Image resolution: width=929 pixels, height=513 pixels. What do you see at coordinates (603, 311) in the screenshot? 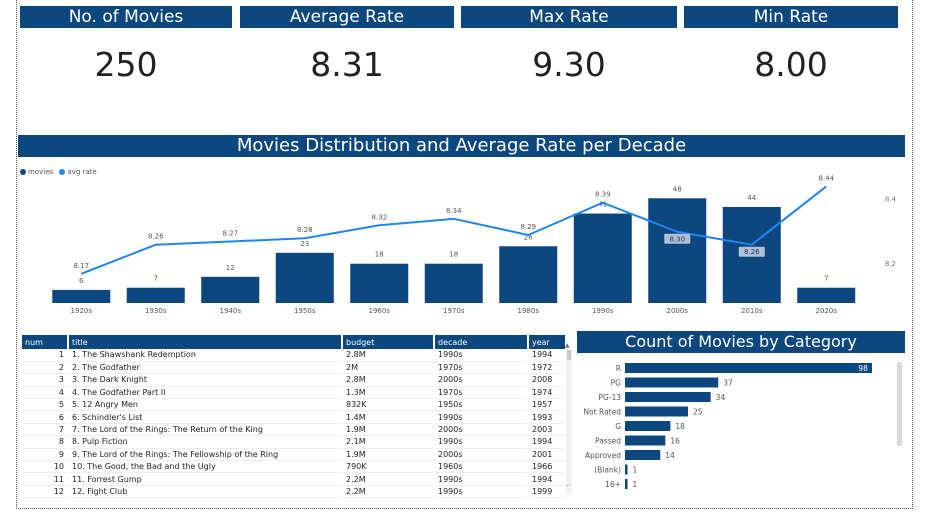
I see `decade-tick-label: 1990s` at bounding box center [603, 311].